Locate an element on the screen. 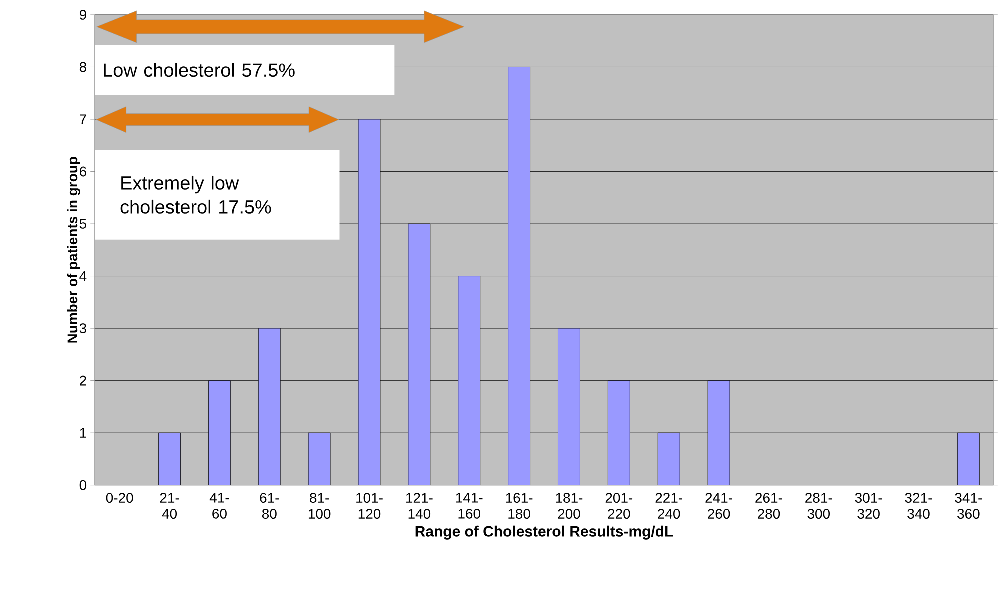 Image resolution: width=998 pixels, height=589 pixels. x-tick-label: 41-60 is located at coordinates (220, 506).